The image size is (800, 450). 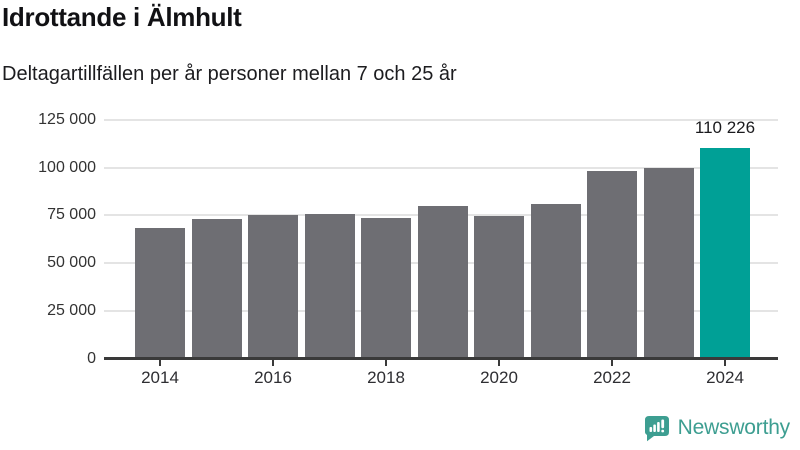 What do you see at coordinates (668, 263) in the screenshot?
I see `bar-2023` at bounding box center [668, 263].